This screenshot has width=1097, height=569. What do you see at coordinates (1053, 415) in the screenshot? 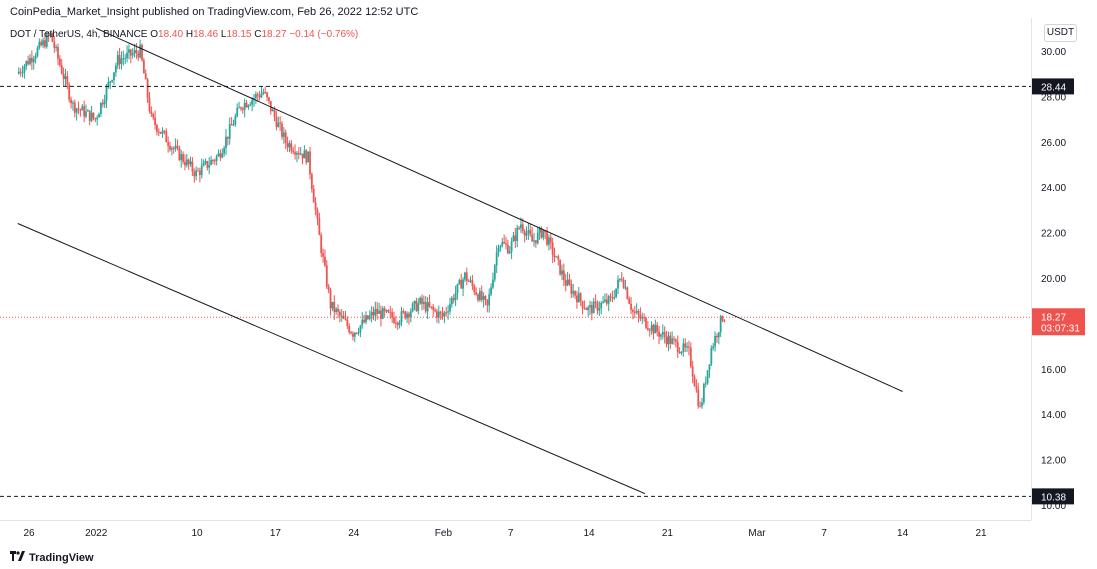
I see `y-tick-label: 14.00` at bounding box center [1053, 415].